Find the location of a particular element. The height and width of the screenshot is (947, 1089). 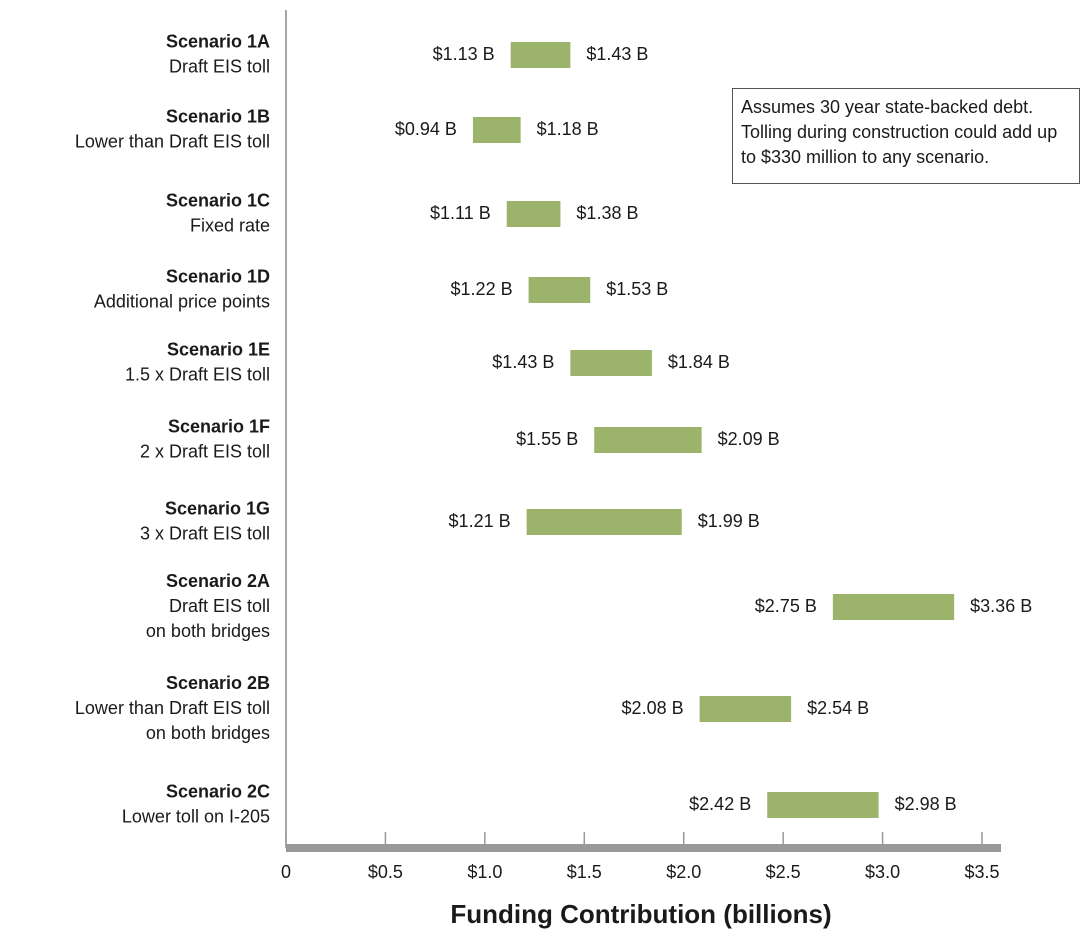

category-description: 2 x Draft EIS toll is located at coordinates (205, 451).